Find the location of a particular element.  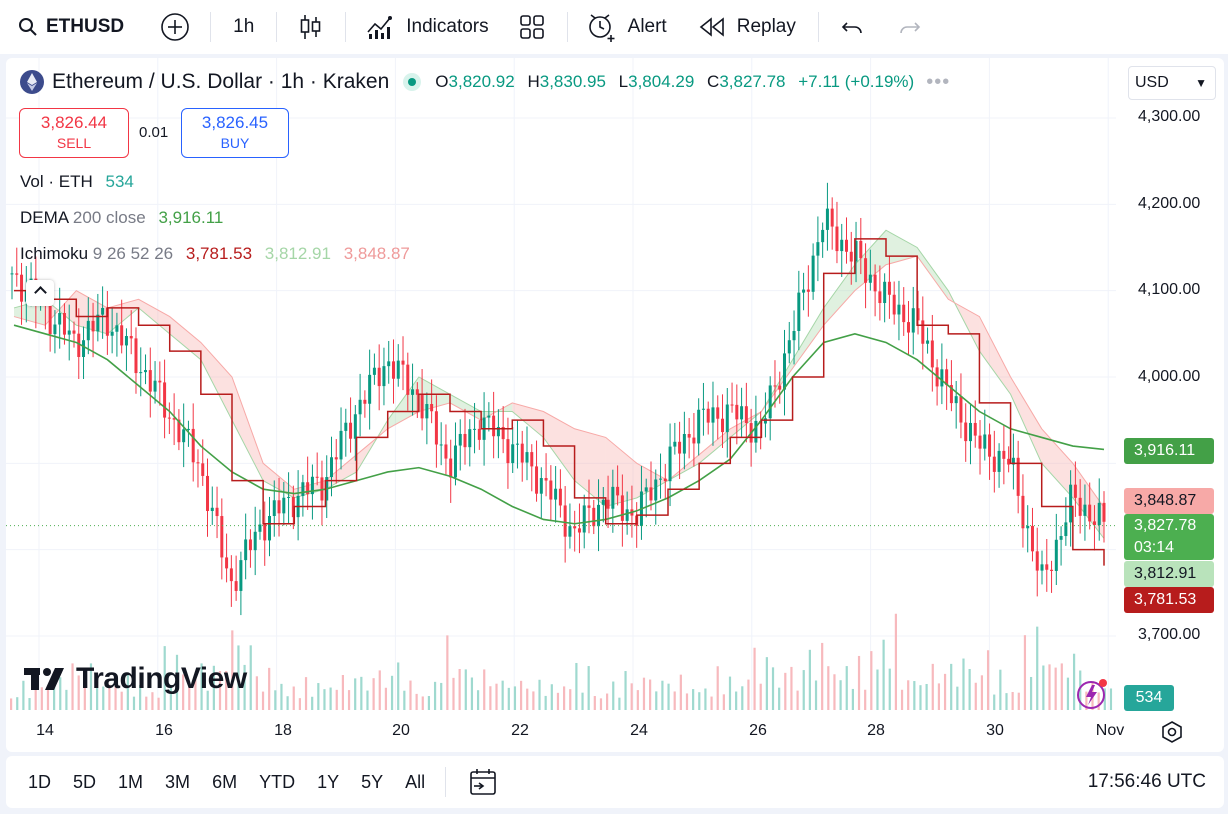

add-symbol-button is located at coordinates (175, 27).